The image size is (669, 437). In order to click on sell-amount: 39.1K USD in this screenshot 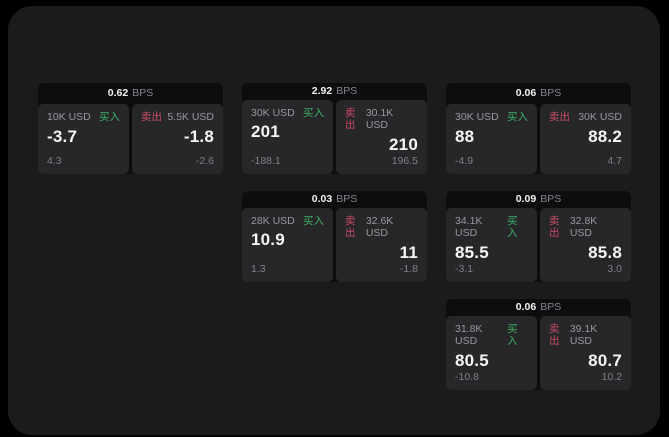, I will do `click(583, 335)`.